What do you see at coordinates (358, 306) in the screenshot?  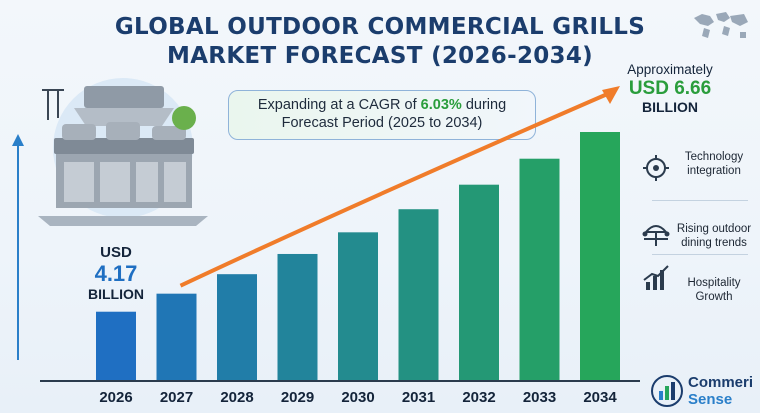 I see `bar-2030` at bounding box center [358, 306].